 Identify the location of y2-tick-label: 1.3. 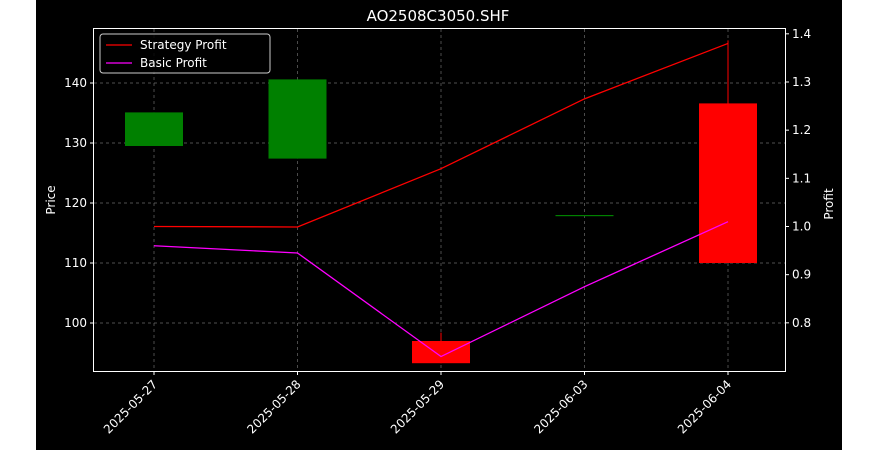
(801, 82).